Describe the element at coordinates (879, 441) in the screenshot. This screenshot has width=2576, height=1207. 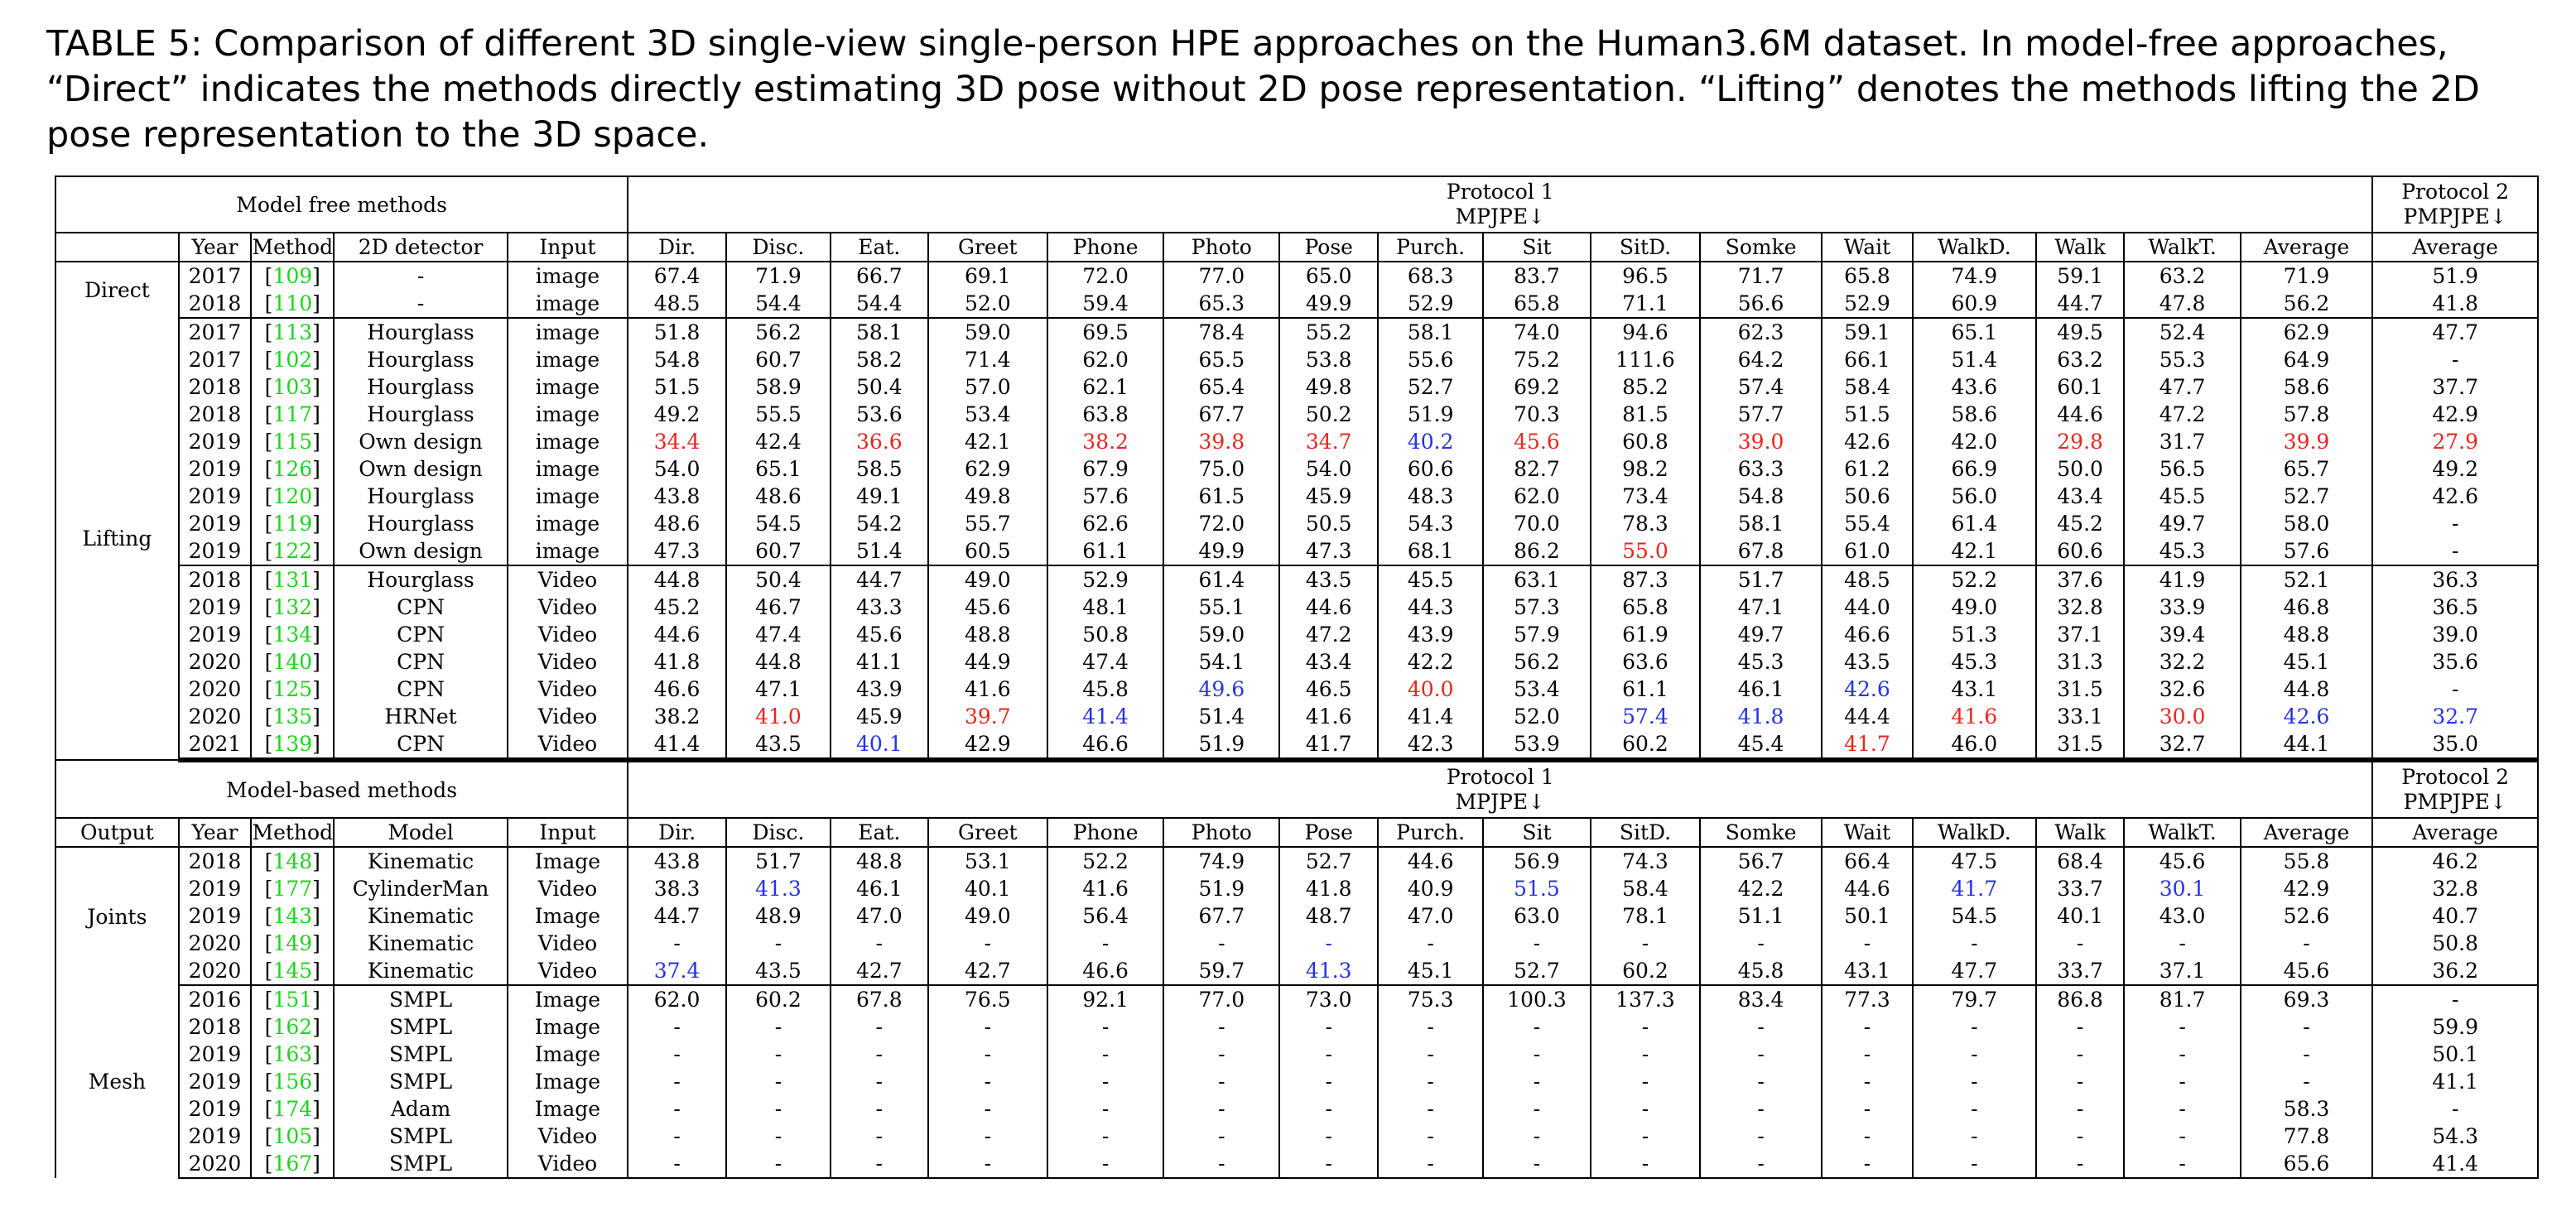
I see `value-cell: 36.6` at that location.